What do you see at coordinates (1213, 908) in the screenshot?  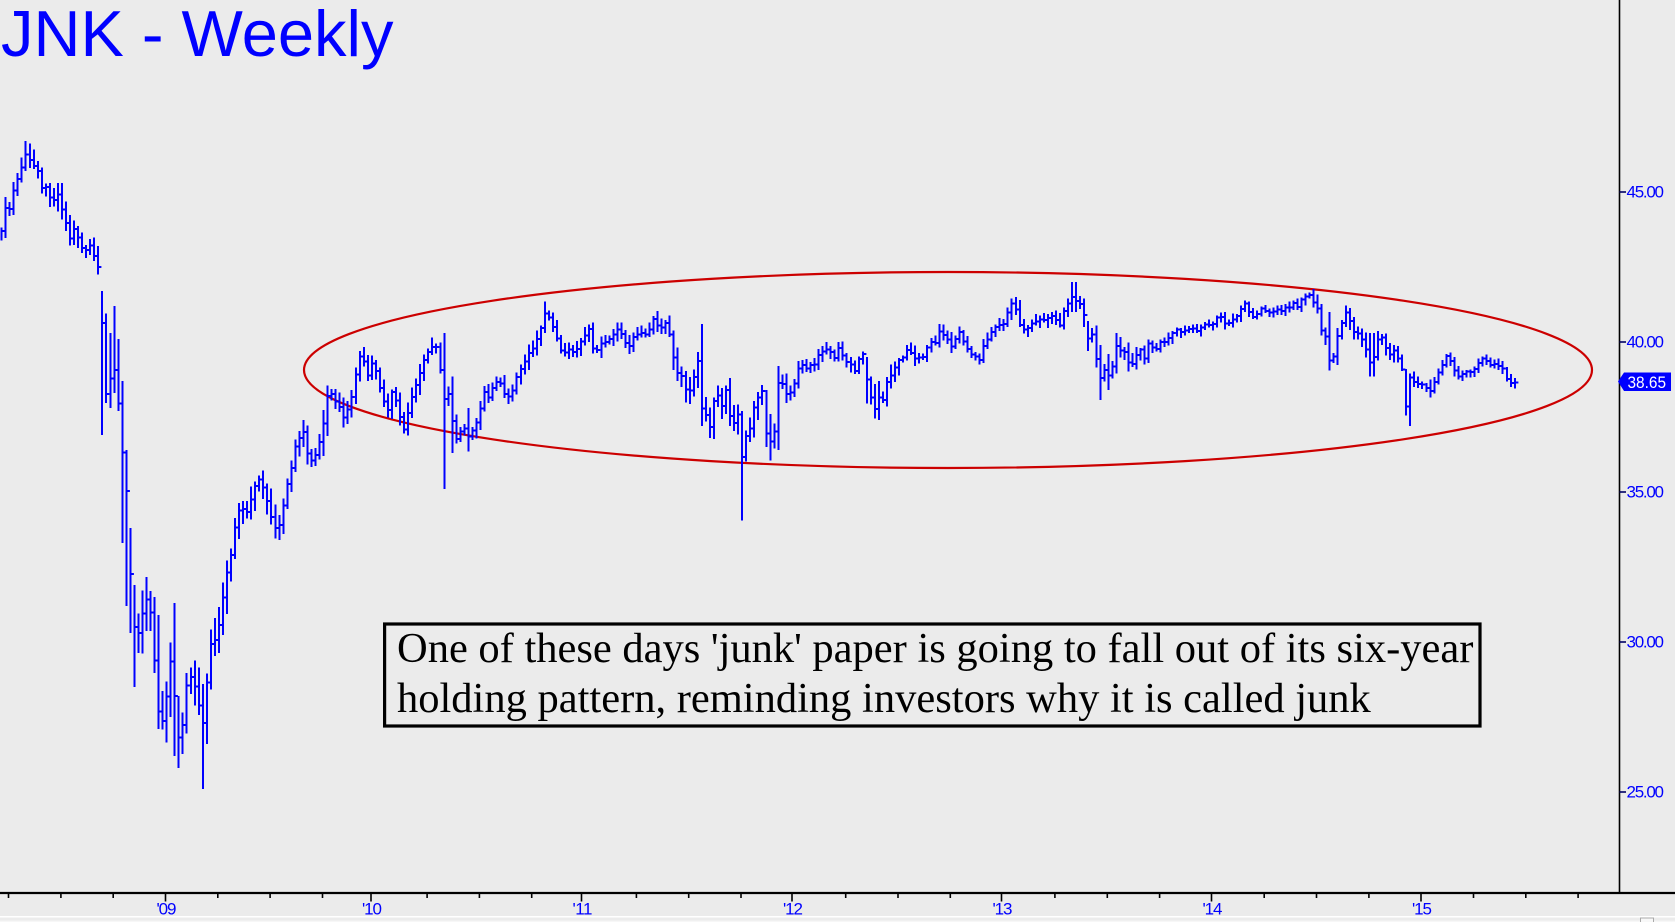 I see `svg-text: '14` at bounding box center [1213, 908].